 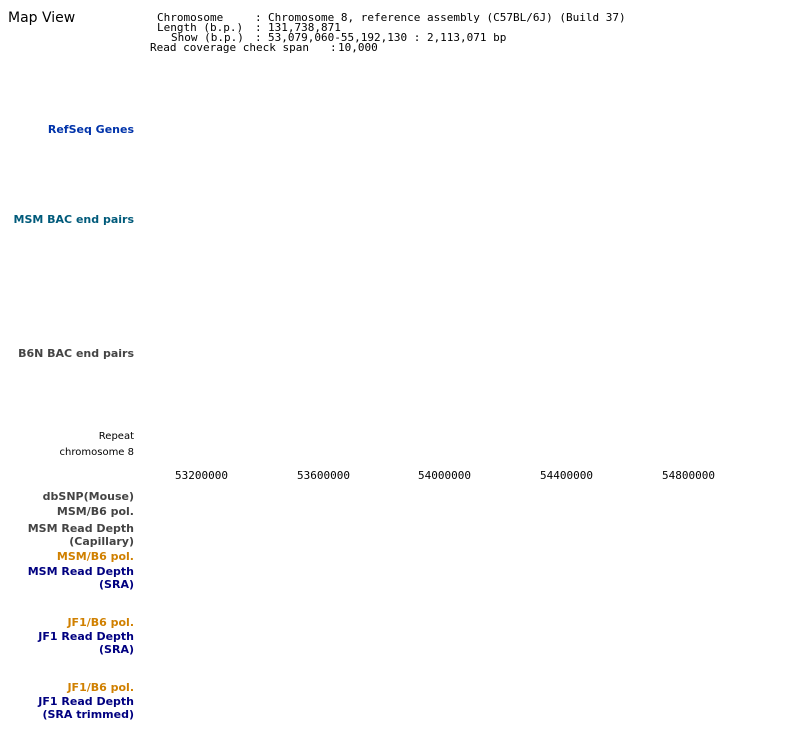 What do you see at coordinates (90, 129) in the screenshot?
I see `track-label-refseq: RefSeq Genes` at bounding box center [90, 129].